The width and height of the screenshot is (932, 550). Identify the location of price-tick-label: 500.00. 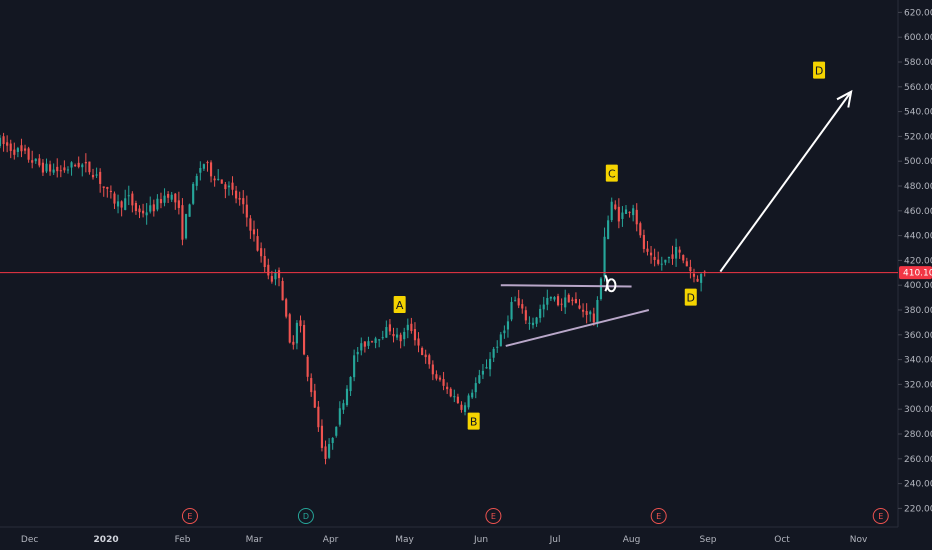
(918, 162).